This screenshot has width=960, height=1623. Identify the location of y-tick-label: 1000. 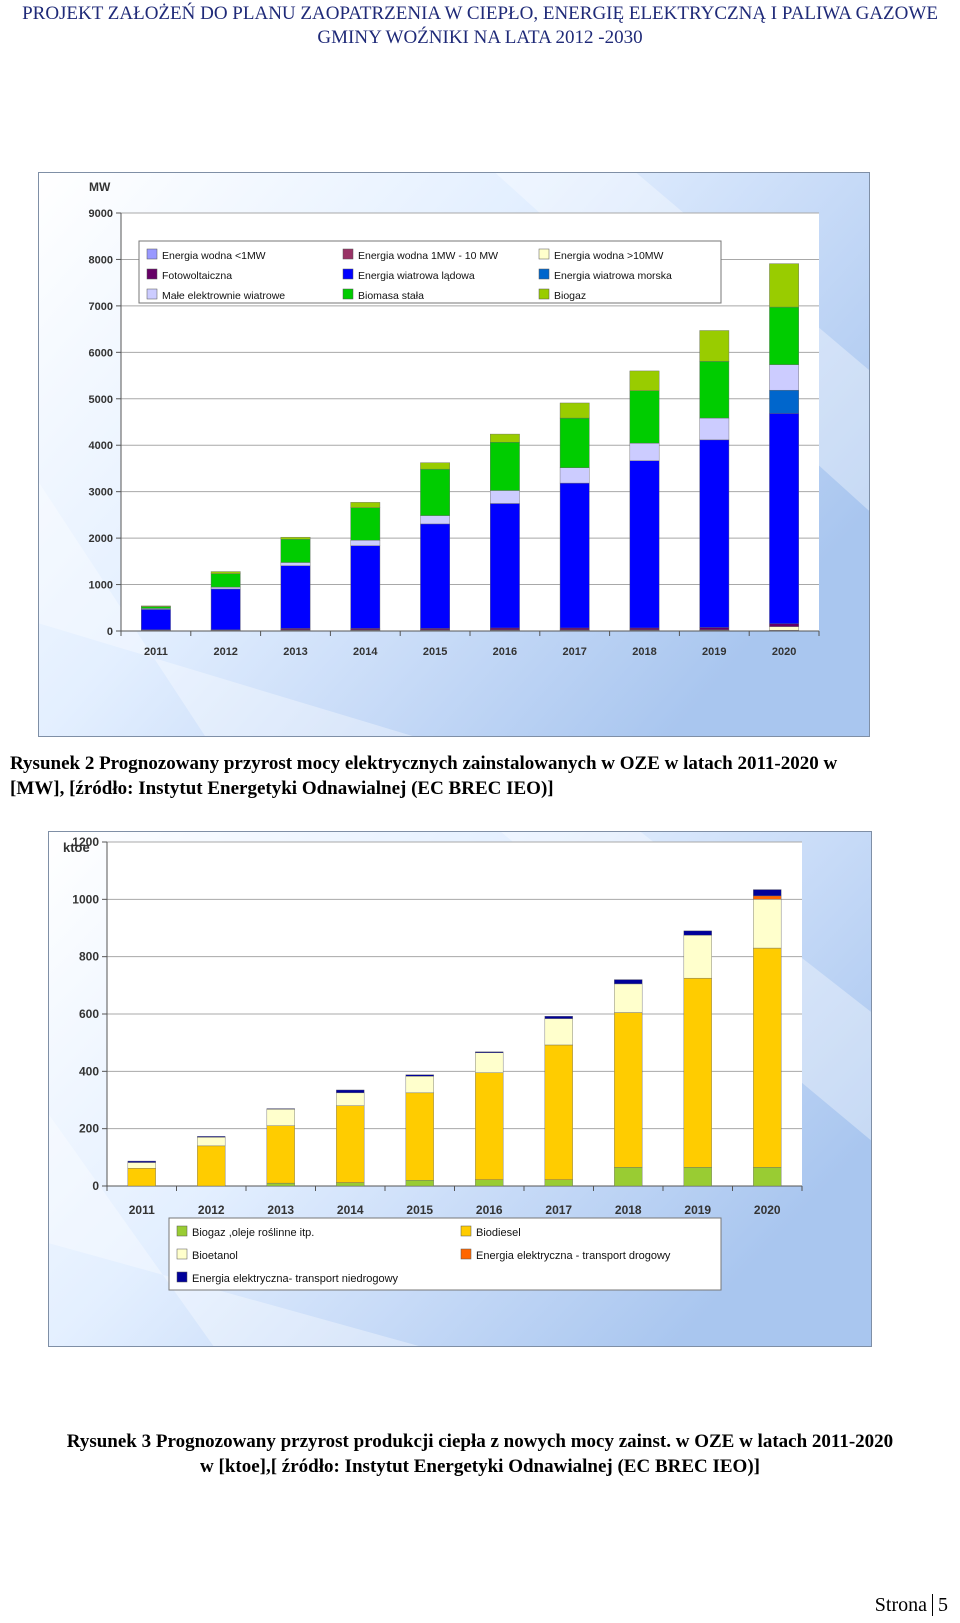
(101, 586).